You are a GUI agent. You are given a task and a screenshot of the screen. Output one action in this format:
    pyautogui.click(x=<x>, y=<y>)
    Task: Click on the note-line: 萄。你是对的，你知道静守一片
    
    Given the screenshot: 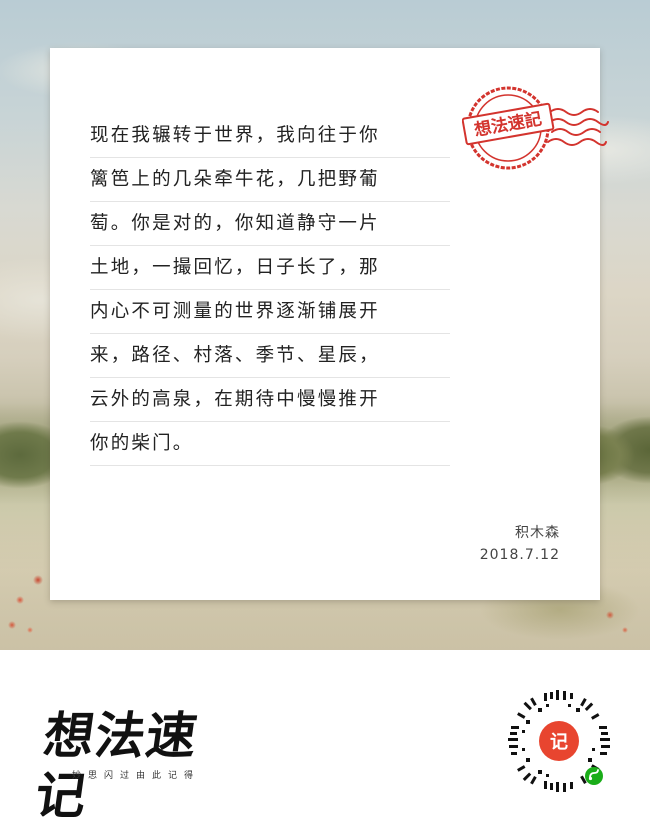 What is the action you would take?
    pyautogui.click(x=270, y=224)
    